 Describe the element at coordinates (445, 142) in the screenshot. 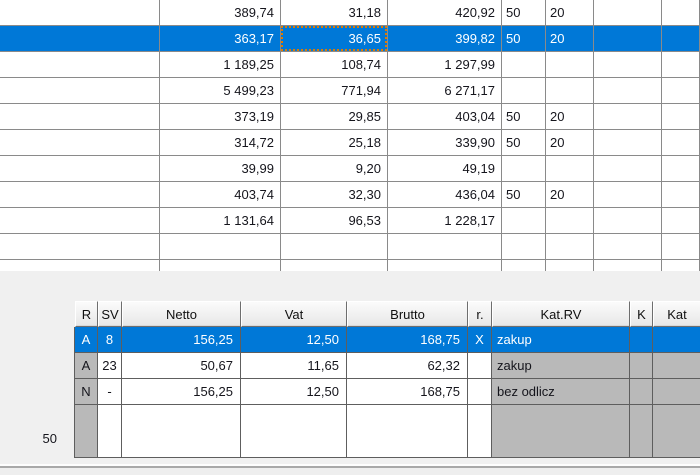

I see `table-cell: 339,90` at that location.